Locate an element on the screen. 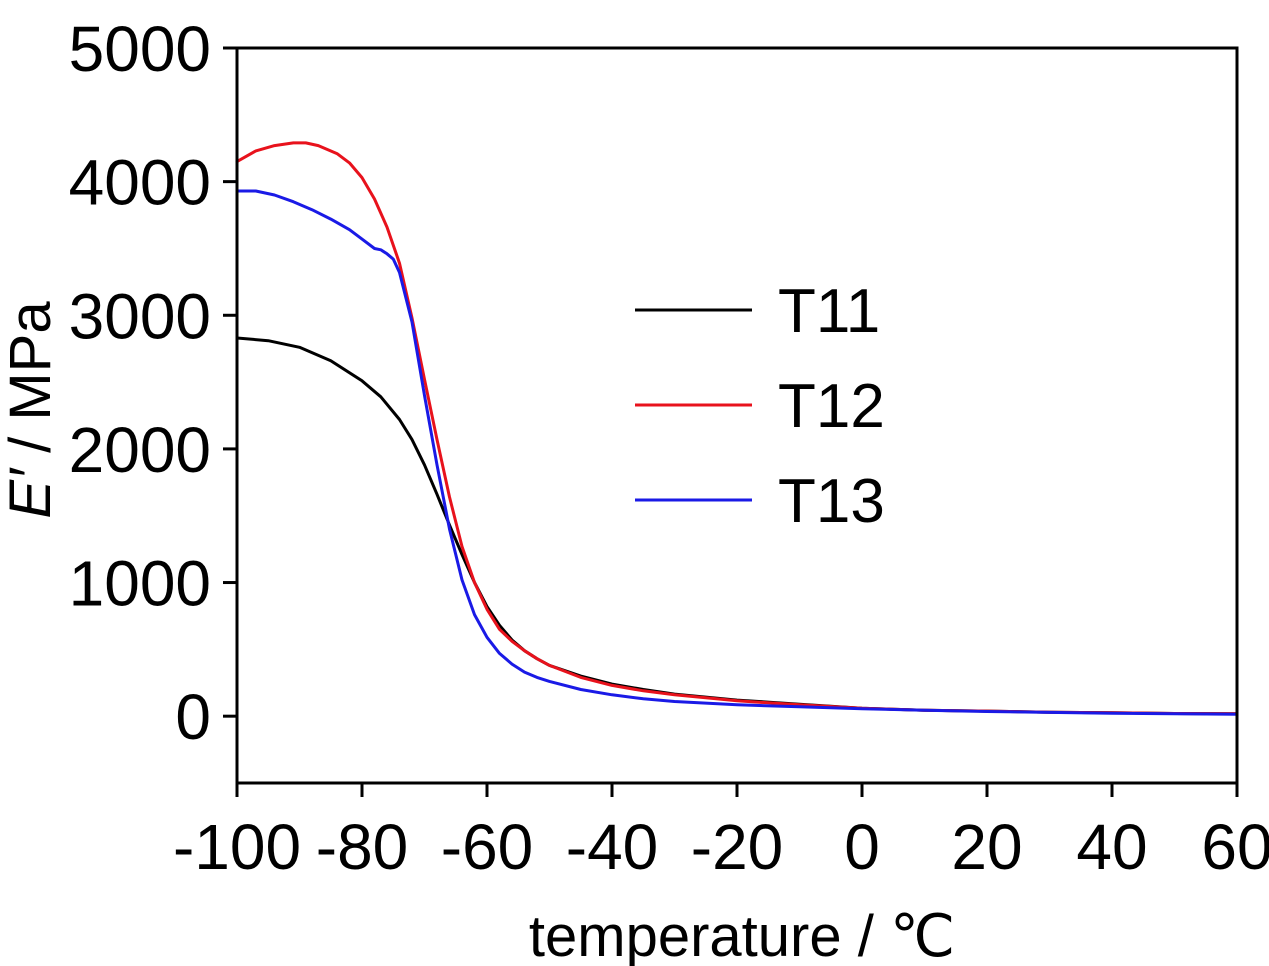 The height and width of the screenshot is (966, 1269). y-tick-label: 1000 is located at coordinates (140, 584).